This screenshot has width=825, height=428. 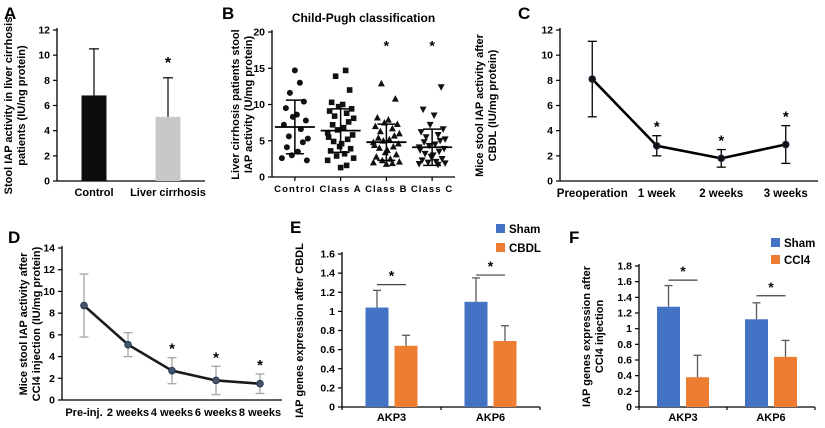 What do you see at coordinates (624, 282) in the screenshot?
I see `svg-text: 1.6` at bounding box center [624, 282].